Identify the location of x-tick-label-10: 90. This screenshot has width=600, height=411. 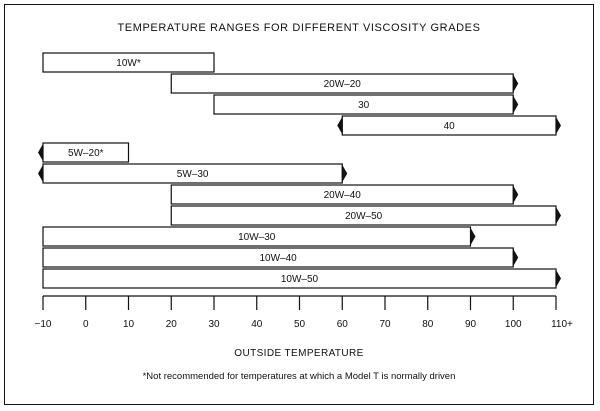
(471, 324).